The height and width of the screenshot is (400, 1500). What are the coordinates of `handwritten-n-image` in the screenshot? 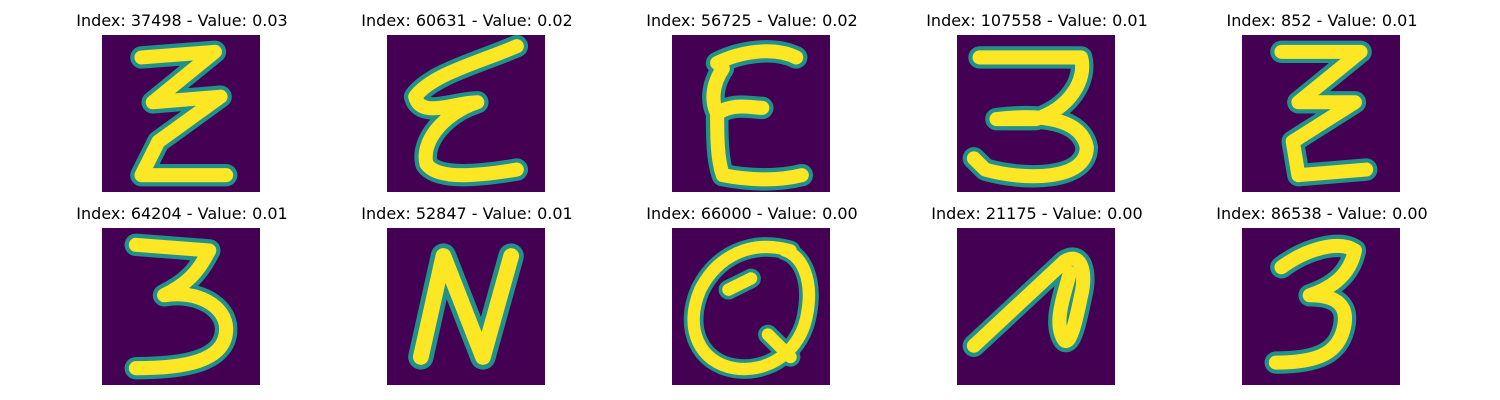 It's located at (466, 306).